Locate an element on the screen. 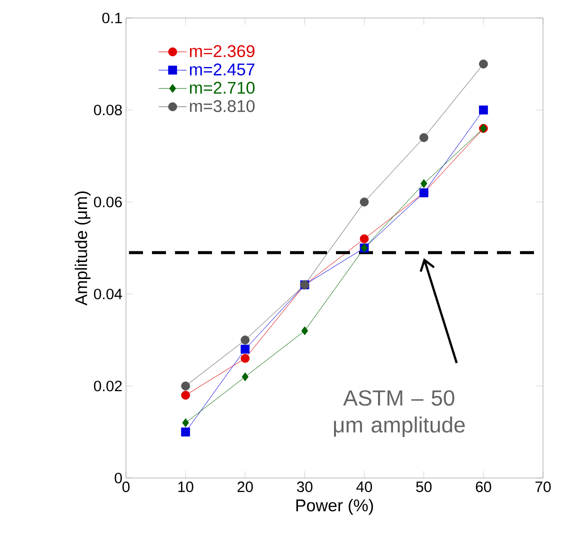 The image size is (566, 559). legend-label: m=2.457 is located at coordinates (222, 69).